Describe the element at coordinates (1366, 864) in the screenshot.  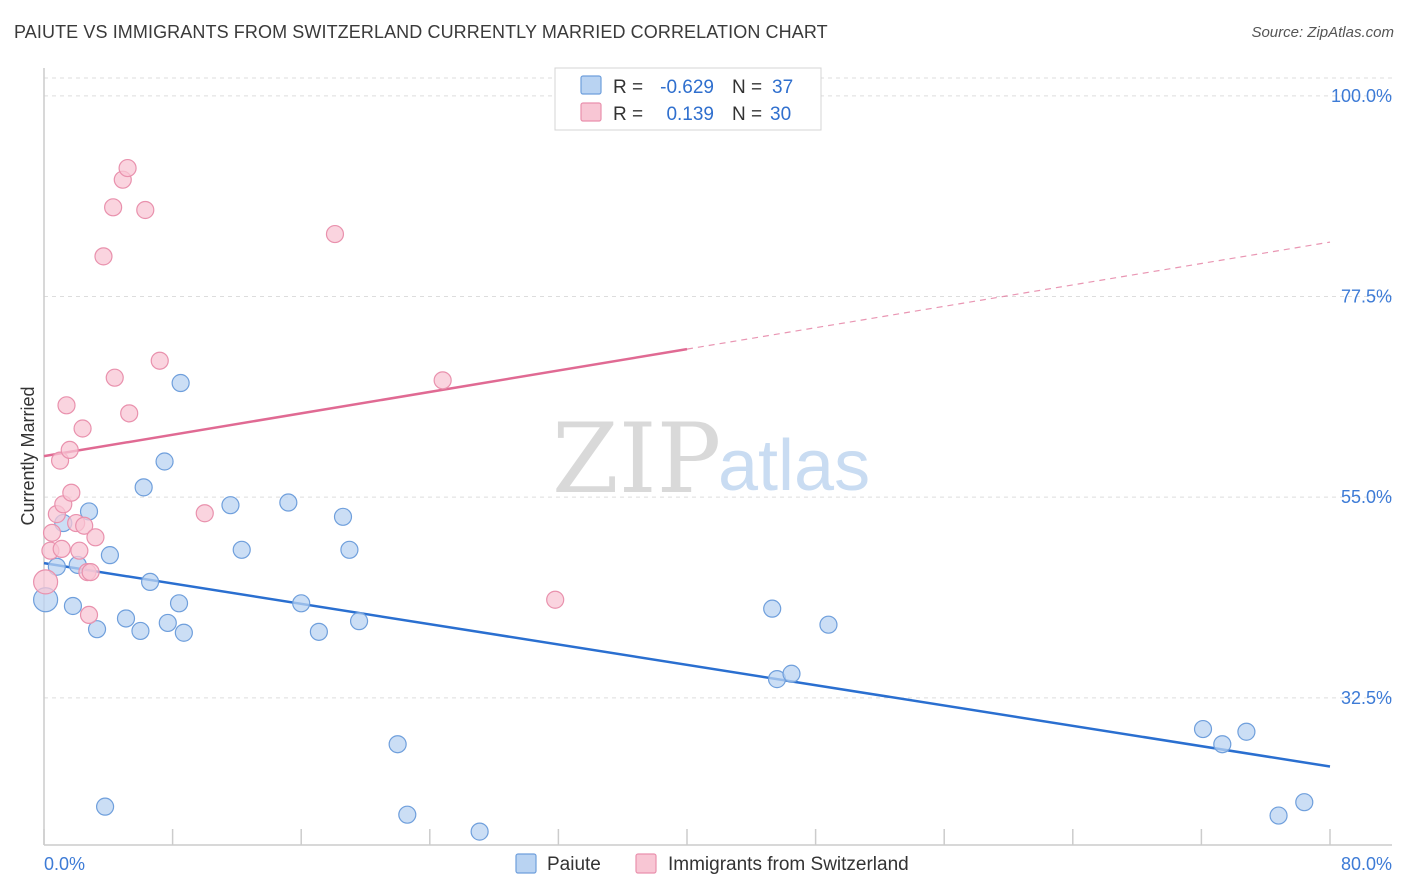
I see `x-tick-label-max: 80.0%` at that location.